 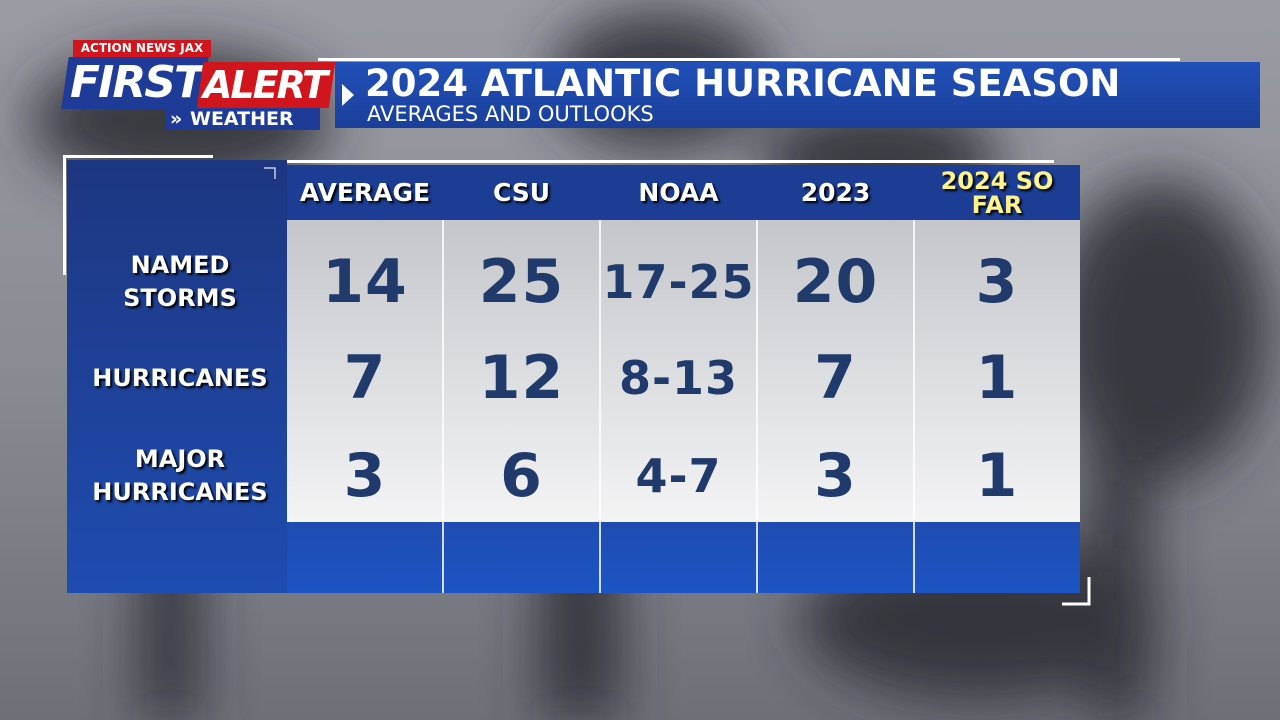 What do you see at coordinates (365, 192) in the screenshot?
I see `column-header: AVERAGE` at bounding box center [365, 192].